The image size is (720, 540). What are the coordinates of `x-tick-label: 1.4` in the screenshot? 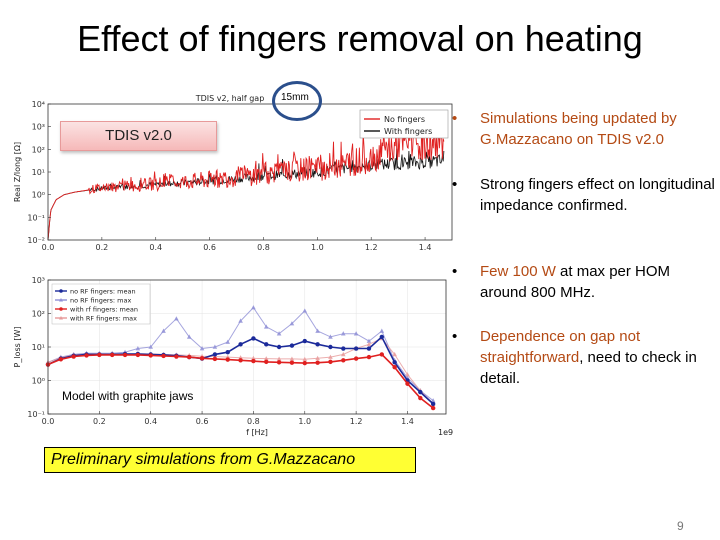 It's located at (407, 421).